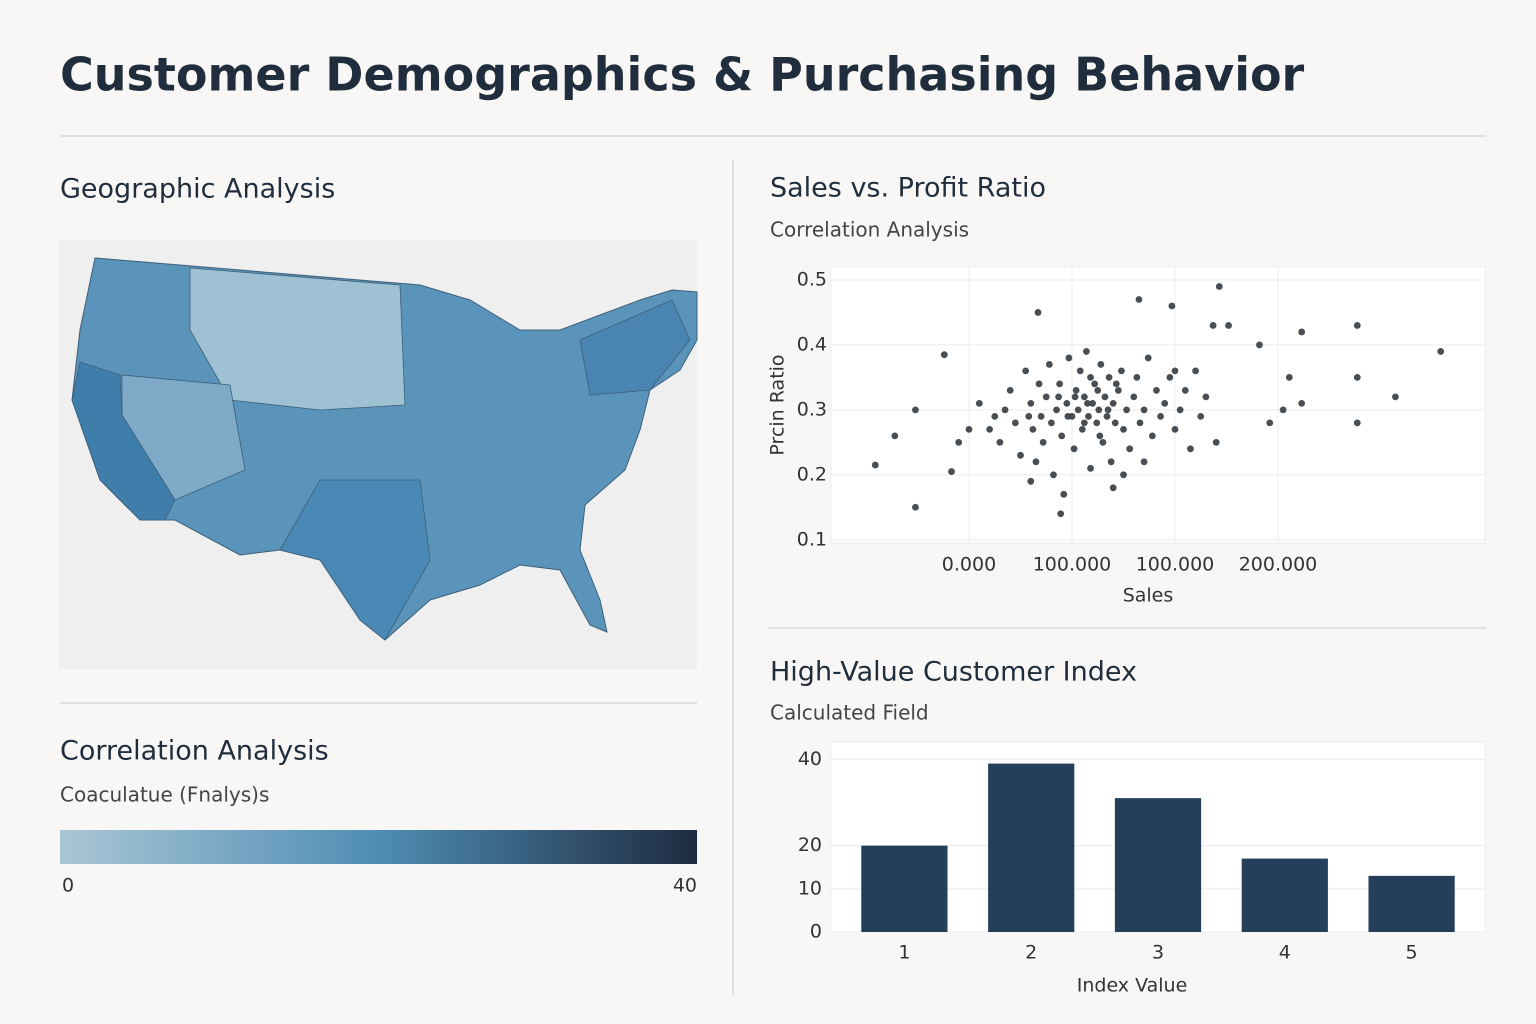 This screenshot has width=1536, height=1024. I want to click on x-tick-label: 2, so click(1031, 953).